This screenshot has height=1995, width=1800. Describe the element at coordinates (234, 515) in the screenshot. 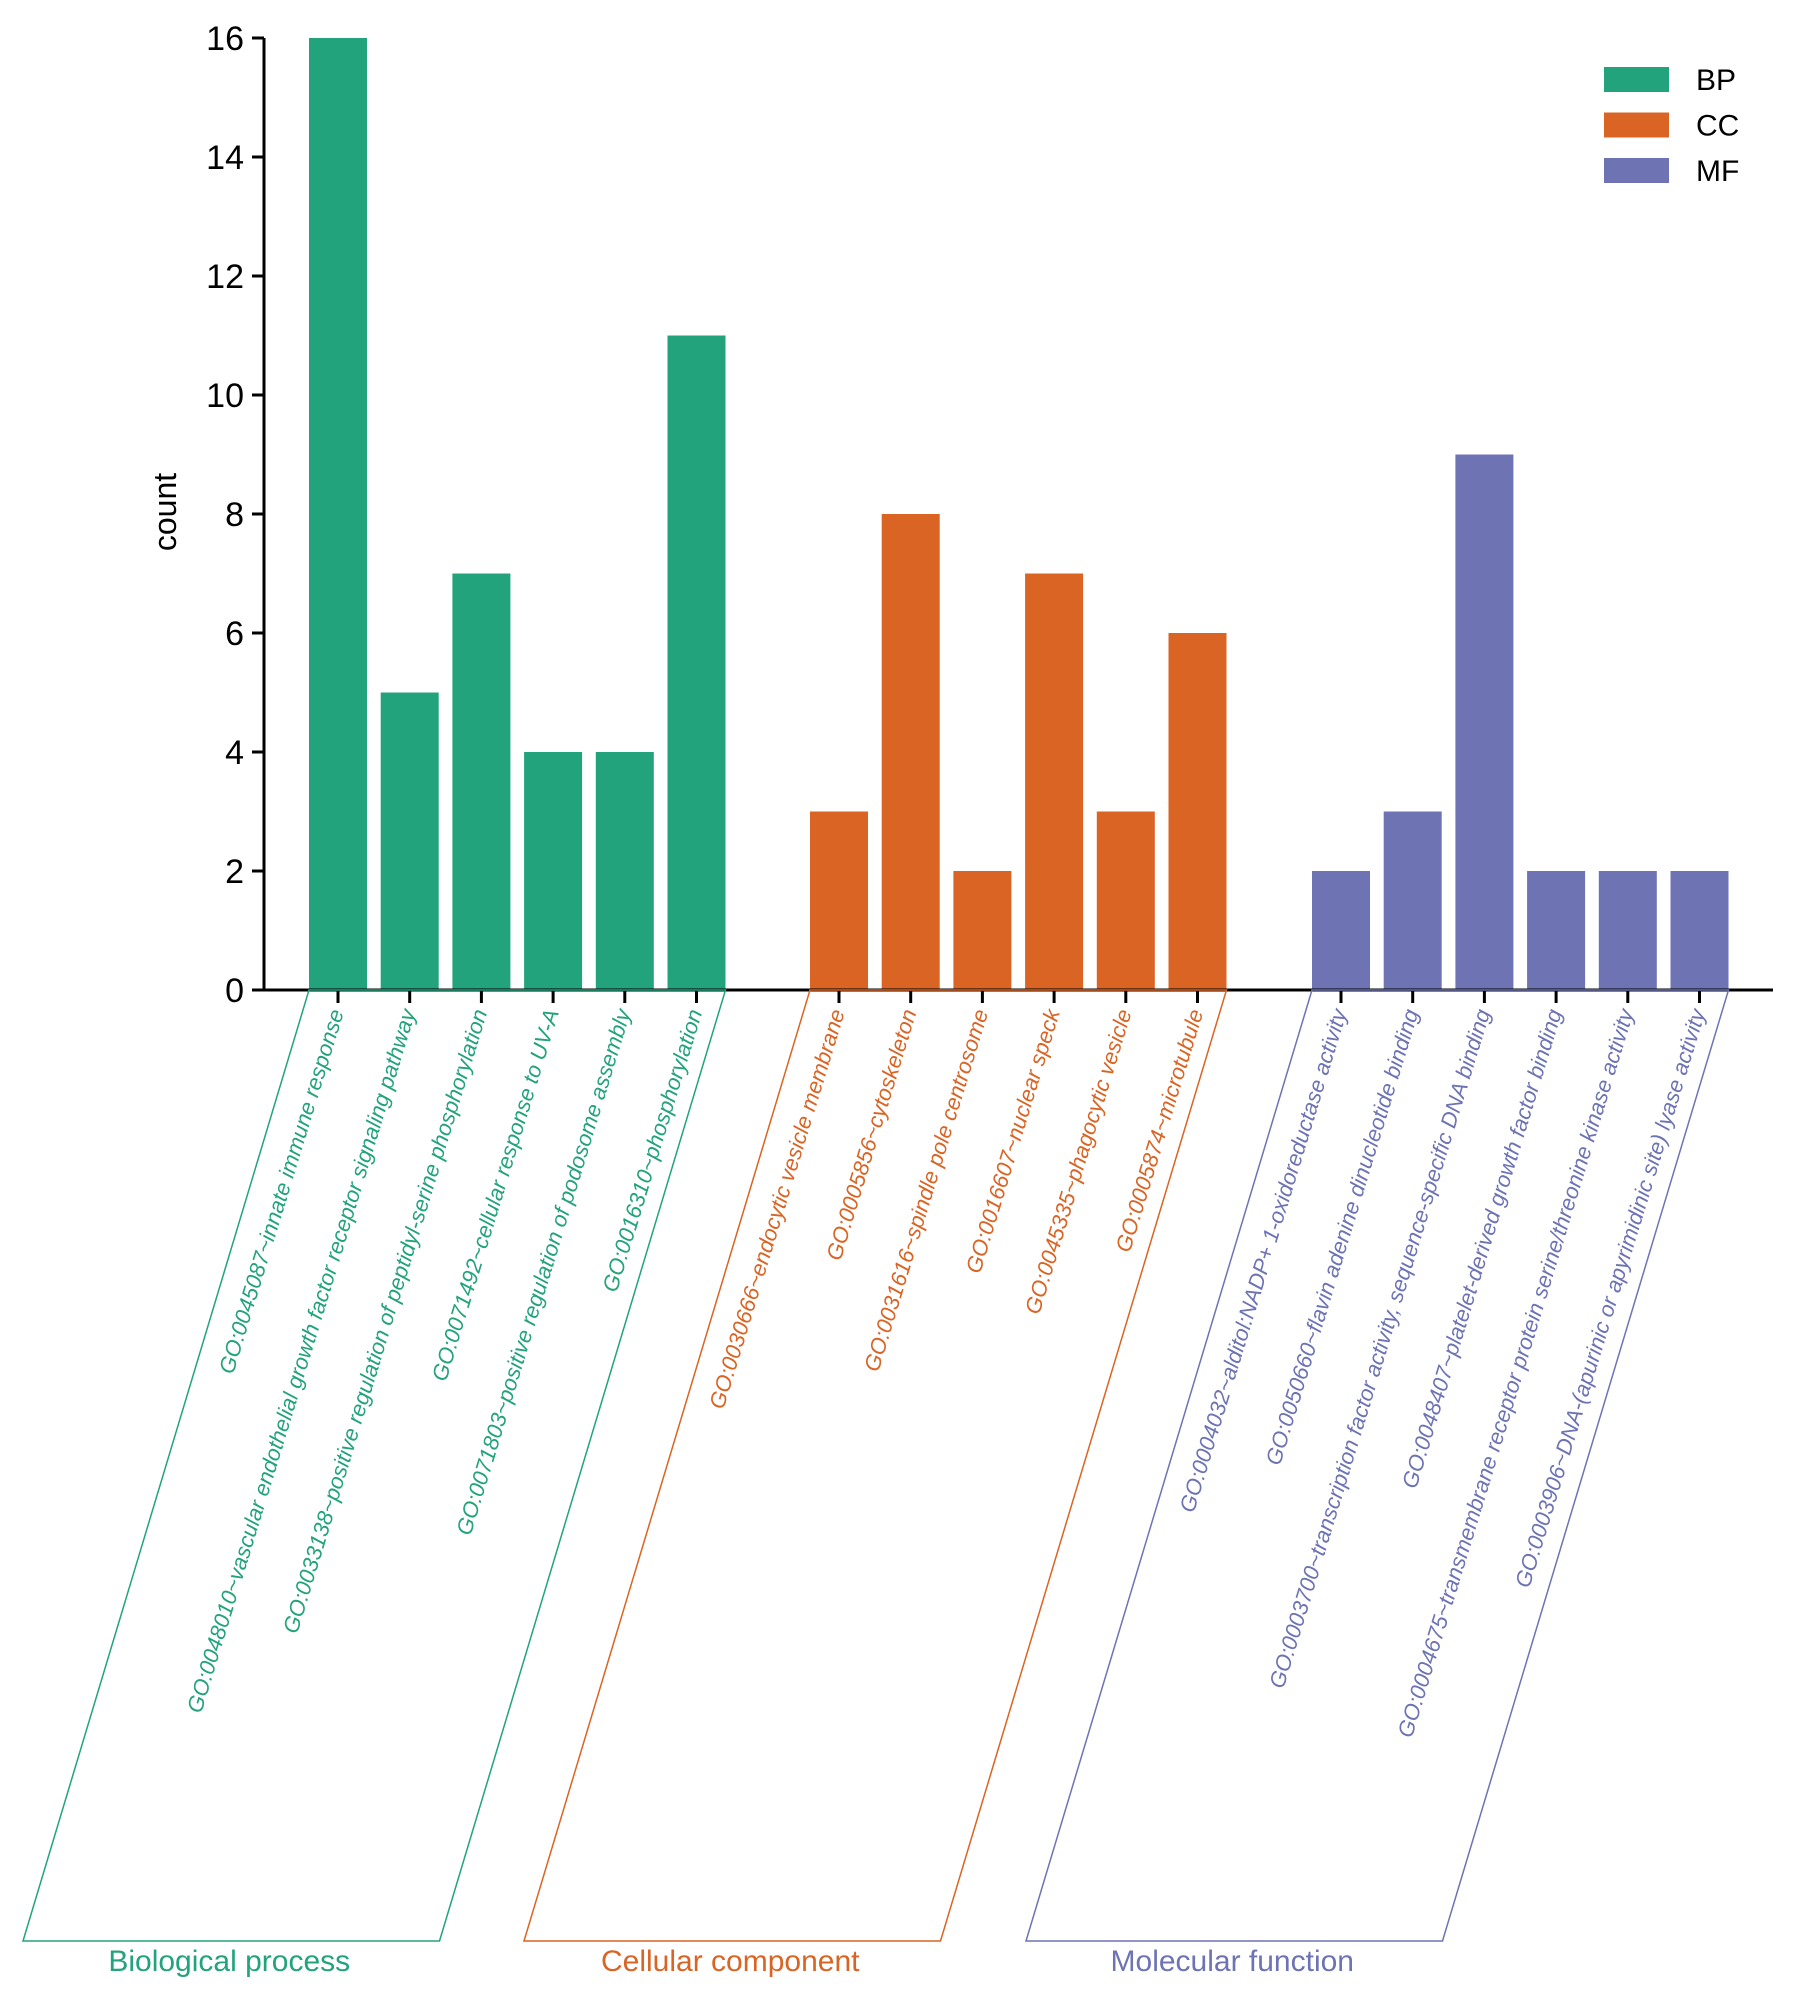

I see `y-tick-label: 8` at that location.